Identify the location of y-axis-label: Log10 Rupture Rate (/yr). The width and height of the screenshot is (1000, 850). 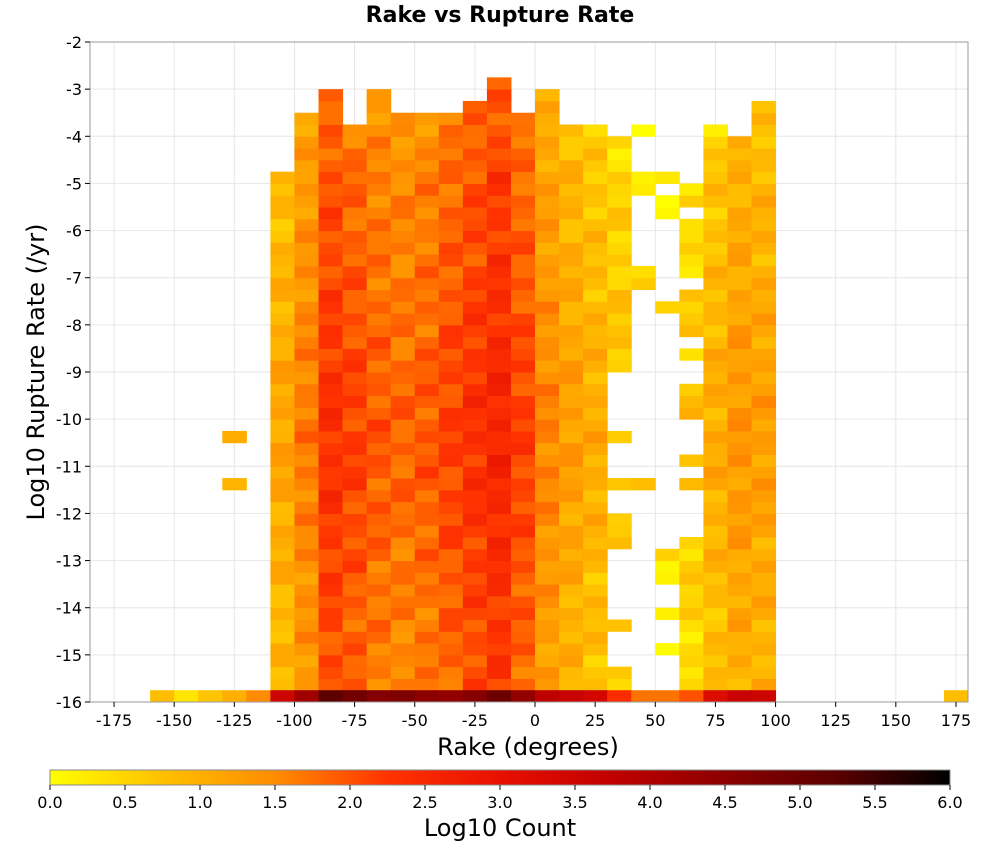
(36, 372).